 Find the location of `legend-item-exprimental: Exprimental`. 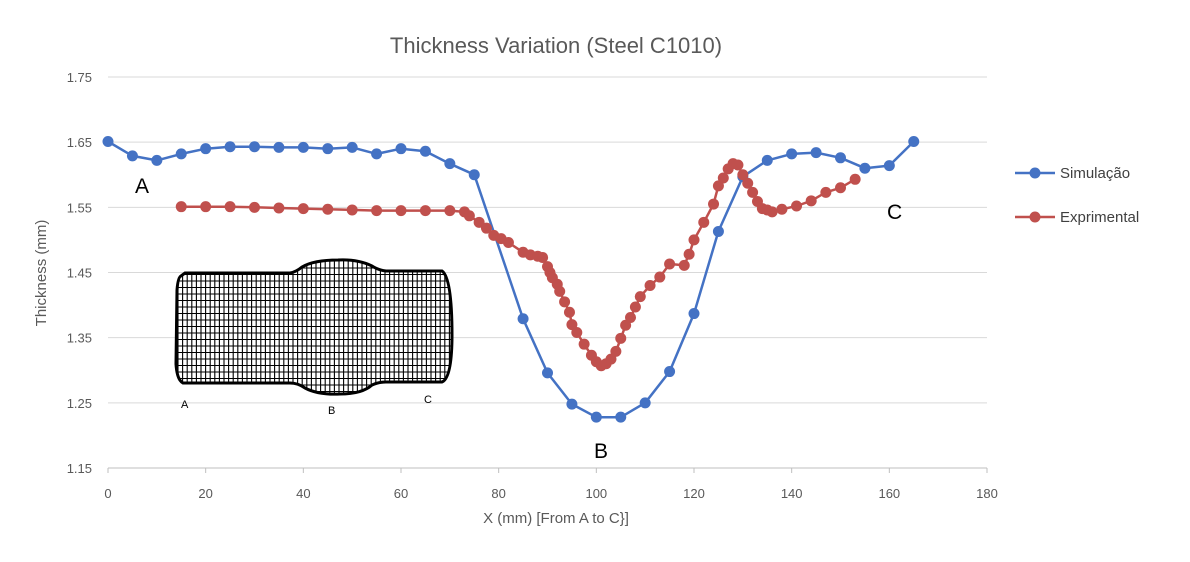

legend-item-exprimental: Exprimental is located at coordinates (1077, 217).